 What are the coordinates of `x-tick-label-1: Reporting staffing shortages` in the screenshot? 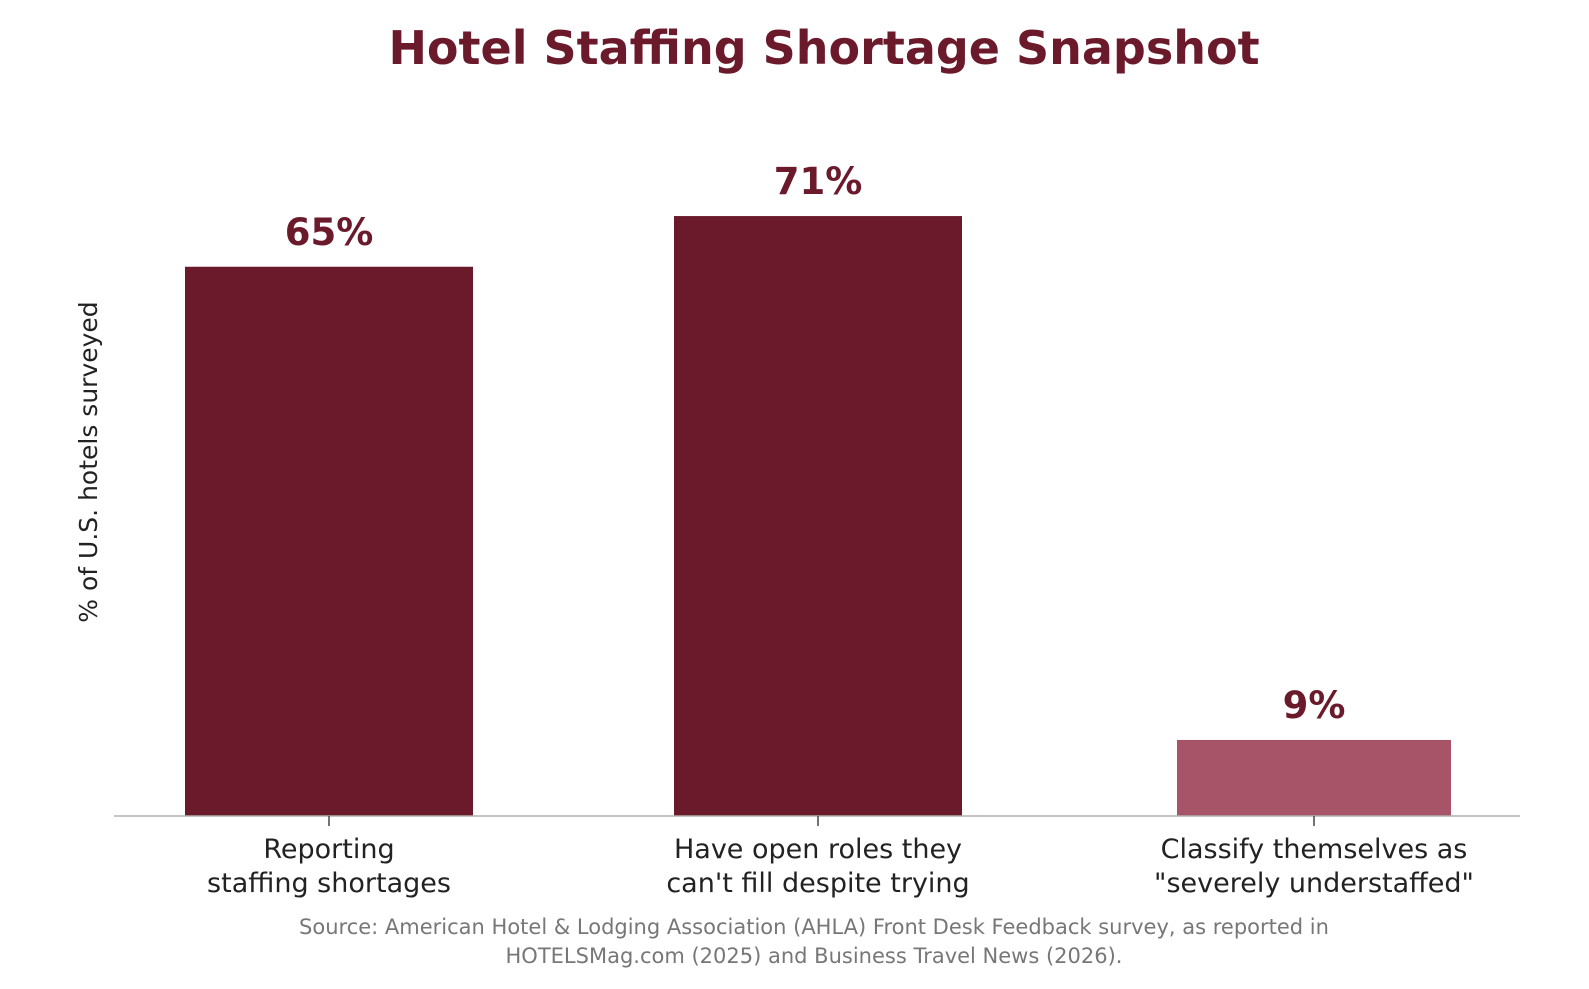 It's located at (329, 866).